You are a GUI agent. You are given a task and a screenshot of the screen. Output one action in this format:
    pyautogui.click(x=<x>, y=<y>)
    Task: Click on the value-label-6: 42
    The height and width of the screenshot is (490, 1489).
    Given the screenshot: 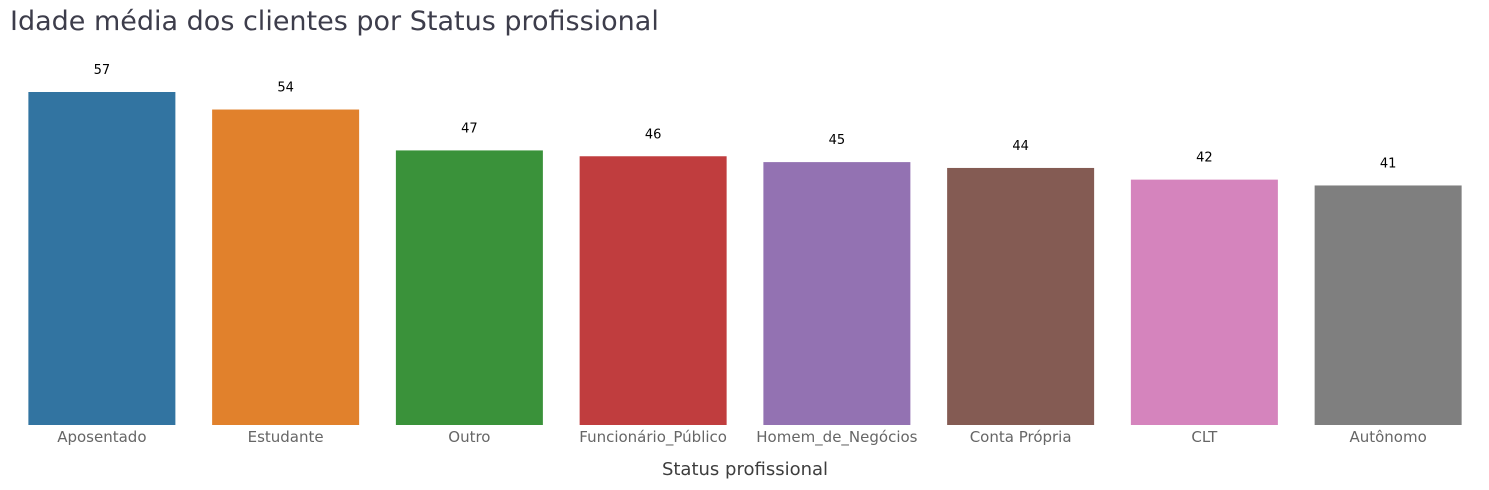 What is the action you would take?
    pyautogui.click(x=1204, y=158)
    